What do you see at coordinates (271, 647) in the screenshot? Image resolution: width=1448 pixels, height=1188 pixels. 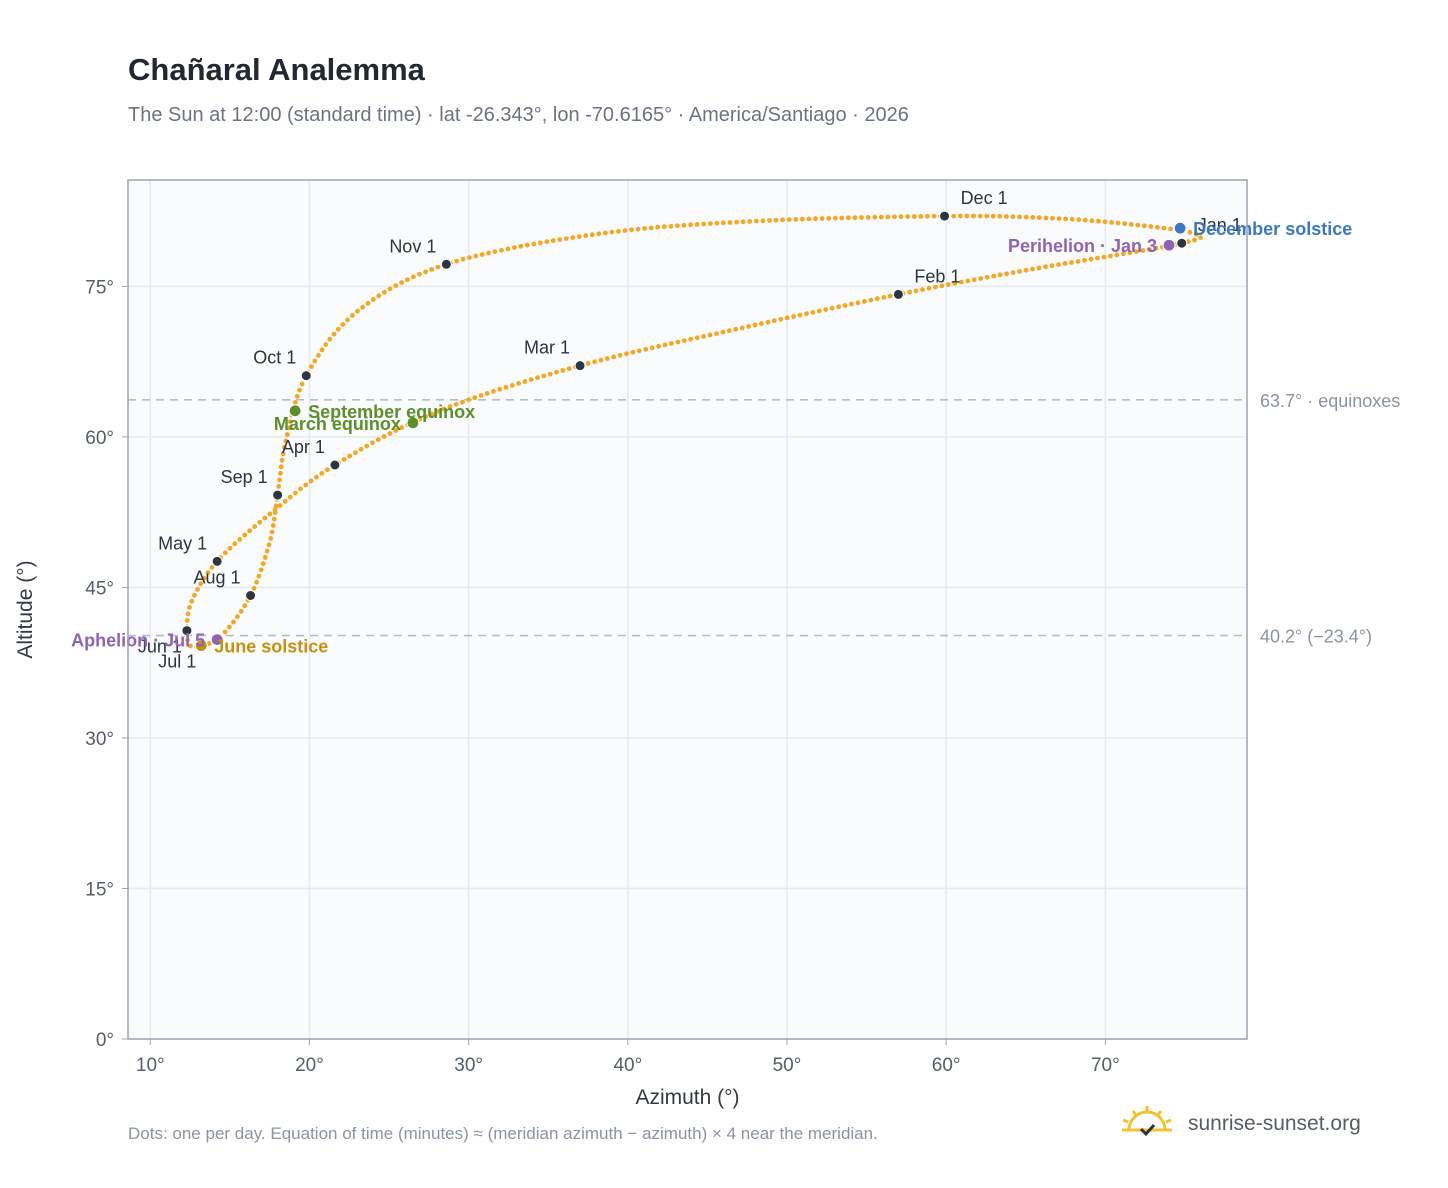 I see `event-label: June solstice` at bounding box center [271, 647].